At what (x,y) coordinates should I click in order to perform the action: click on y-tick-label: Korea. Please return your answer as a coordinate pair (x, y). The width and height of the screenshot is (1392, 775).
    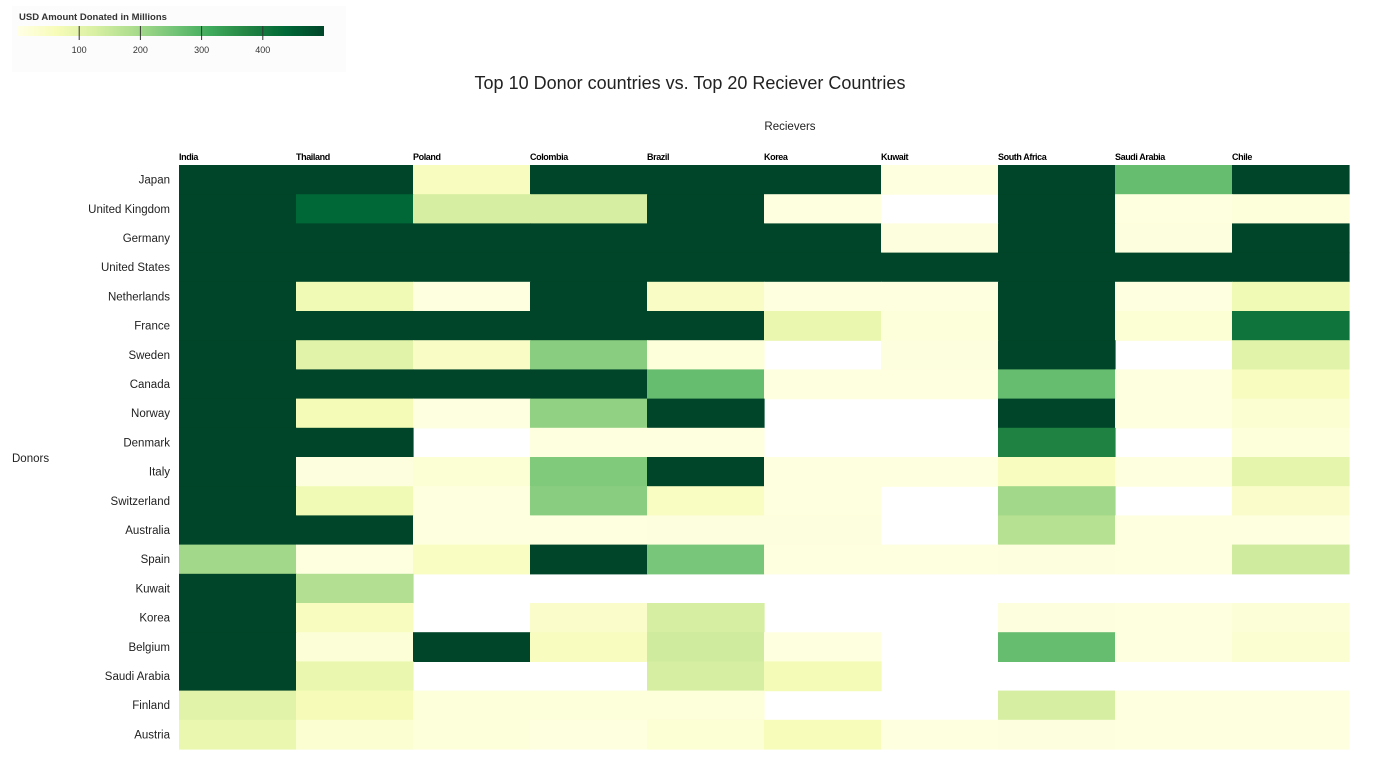
    Looking at the image, I should click on (154, 619).